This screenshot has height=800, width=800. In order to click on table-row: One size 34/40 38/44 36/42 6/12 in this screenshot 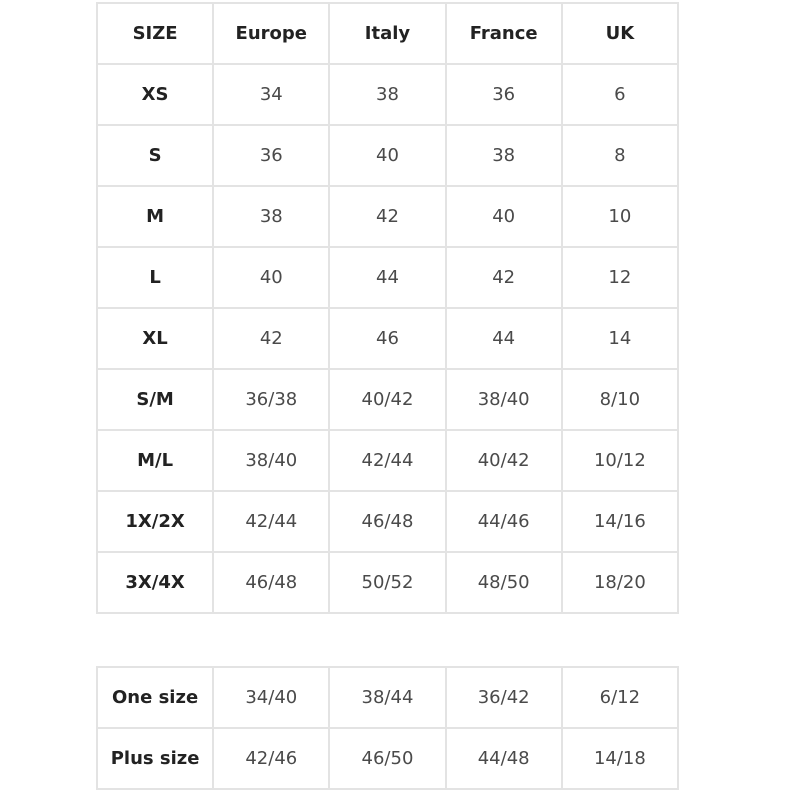, I will do `click(387, 697)`.